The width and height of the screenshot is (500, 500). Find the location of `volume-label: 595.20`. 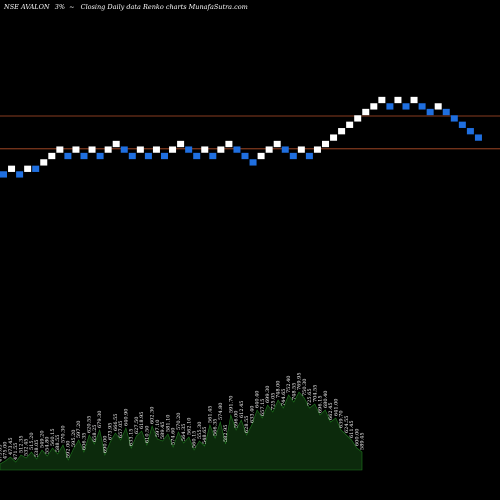

volume-label: 595.20 is located at coordinates (74, 439).